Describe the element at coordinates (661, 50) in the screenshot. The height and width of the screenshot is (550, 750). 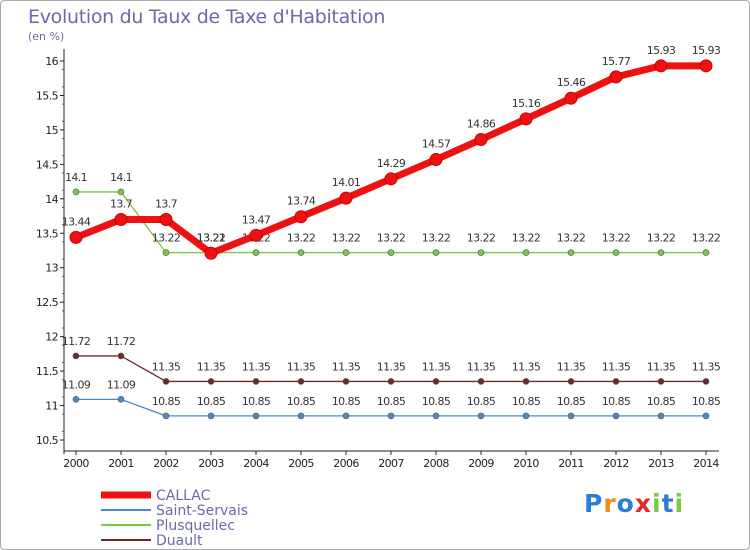
I see `data-label-callac: 15.93` at that location.